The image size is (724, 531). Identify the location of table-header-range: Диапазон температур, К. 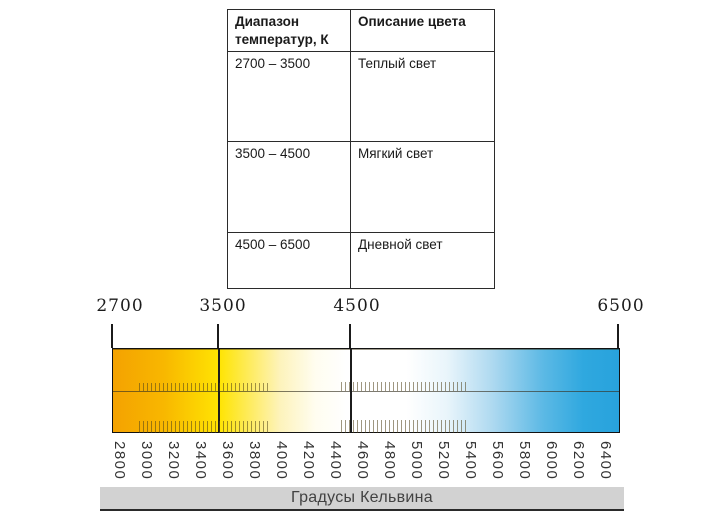
(289, 30).